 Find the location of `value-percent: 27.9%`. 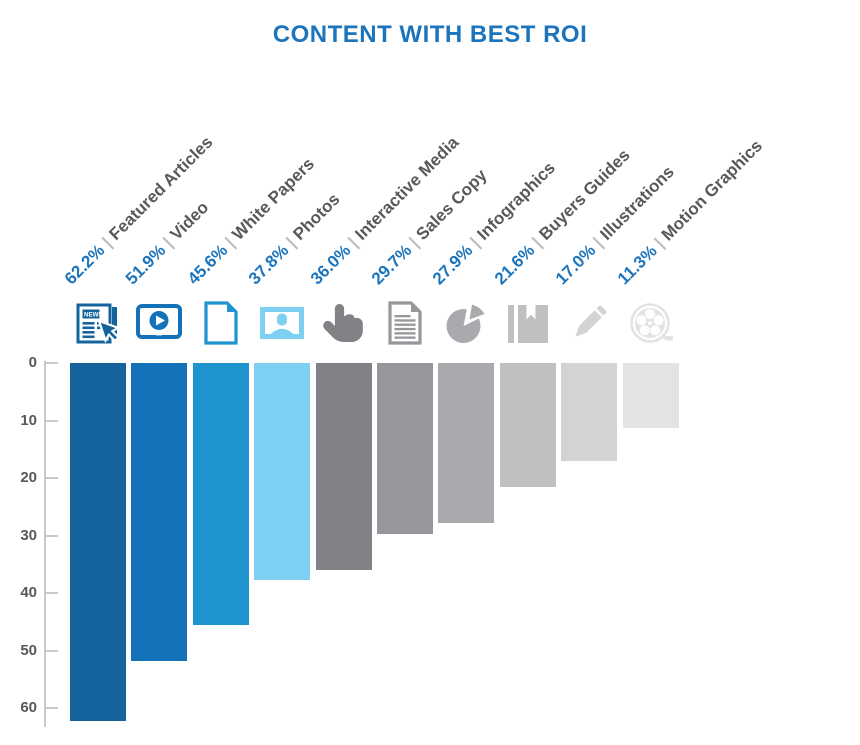

value-percent: 27.9% is located at coordinates (453, 264).